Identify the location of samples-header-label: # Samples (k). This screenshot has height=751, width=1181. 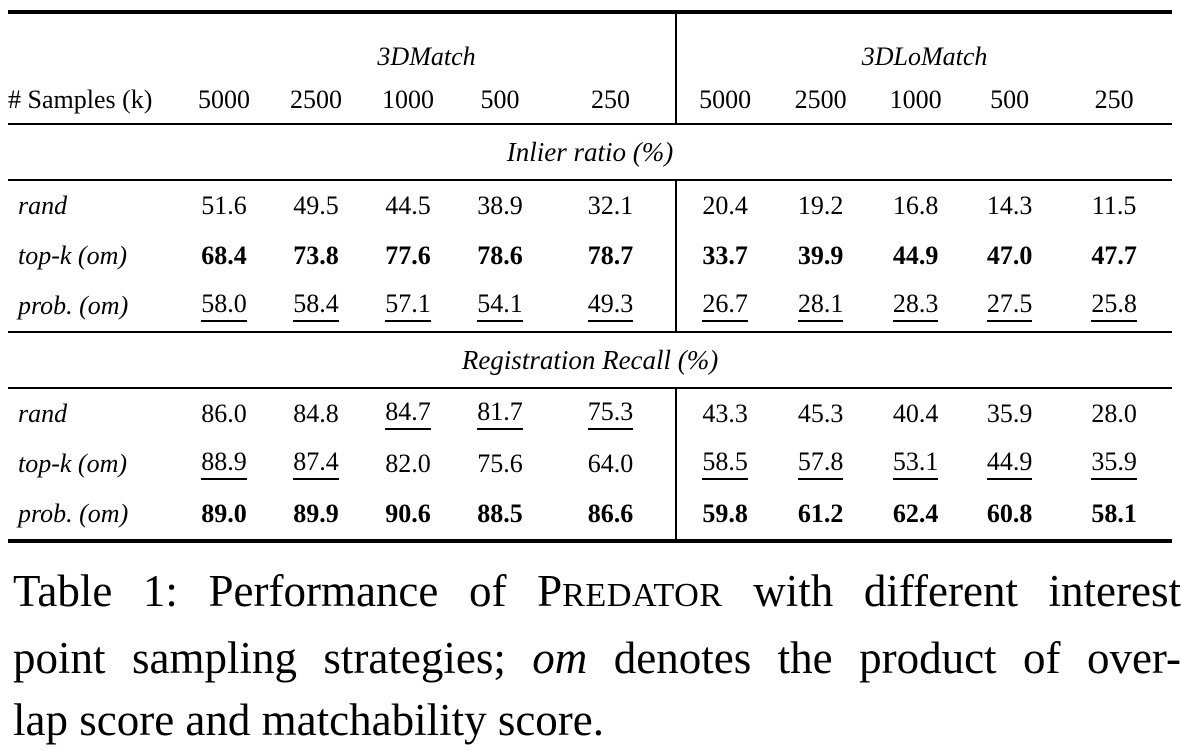
(93, 100).